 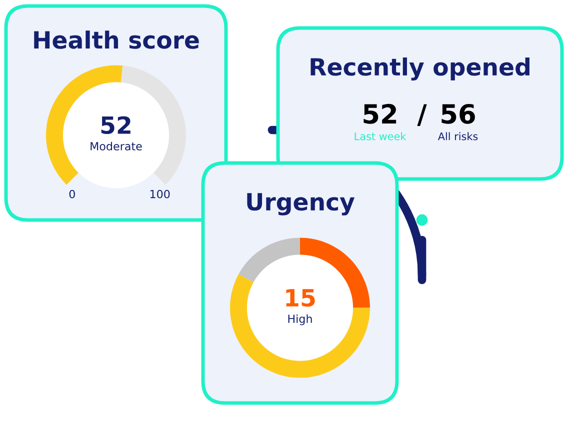 I want to click on chart-title: Urgency, so click(x=301, y=204).